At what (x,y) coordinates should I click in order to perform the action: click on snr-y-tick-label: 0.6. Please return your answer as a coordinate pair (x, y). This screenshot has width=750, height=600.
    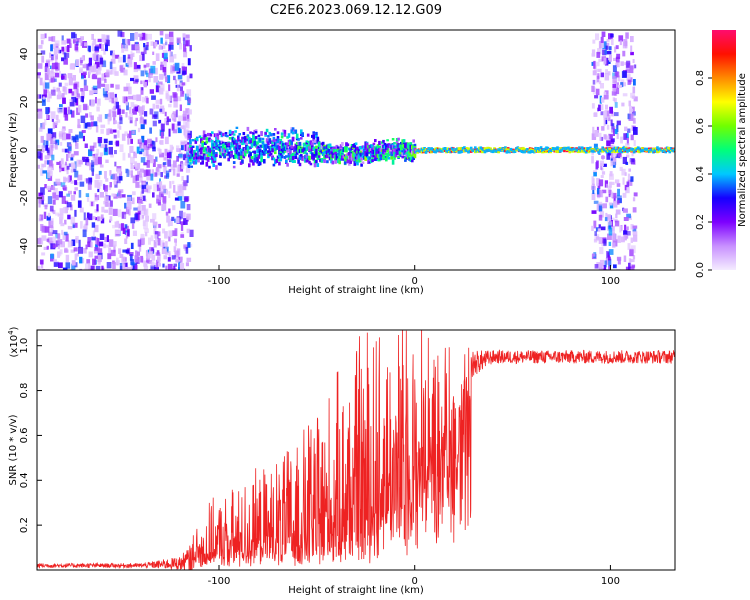
    Looking at the image, I should click on (24, 435).